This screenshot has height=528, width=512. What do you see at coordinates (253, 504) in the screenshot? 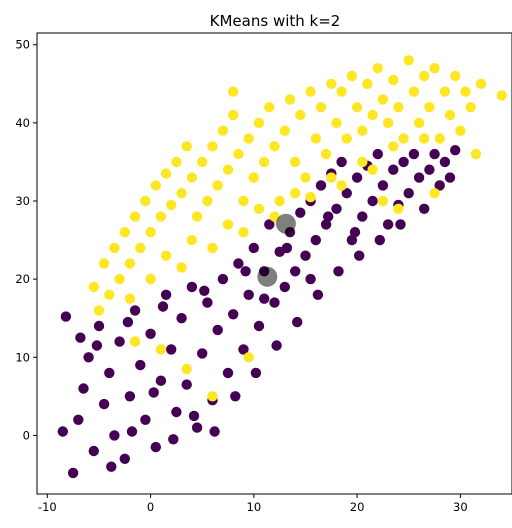
I see `x-axis: -10 0 10 20 30` at bounding box center [253, 504].